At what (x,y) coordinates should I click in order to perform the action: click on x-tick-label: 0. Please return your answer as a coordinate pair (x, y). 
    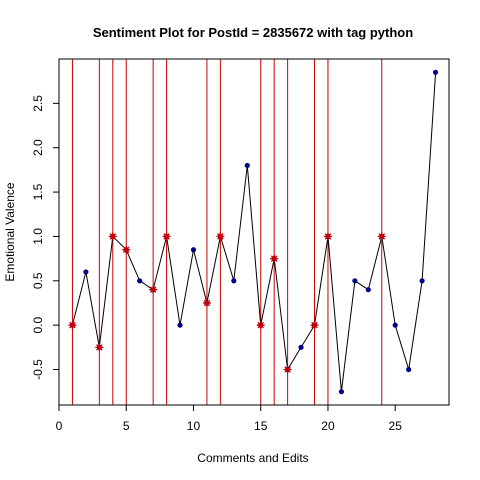
    Looking at the image, I should click on (59, 426).